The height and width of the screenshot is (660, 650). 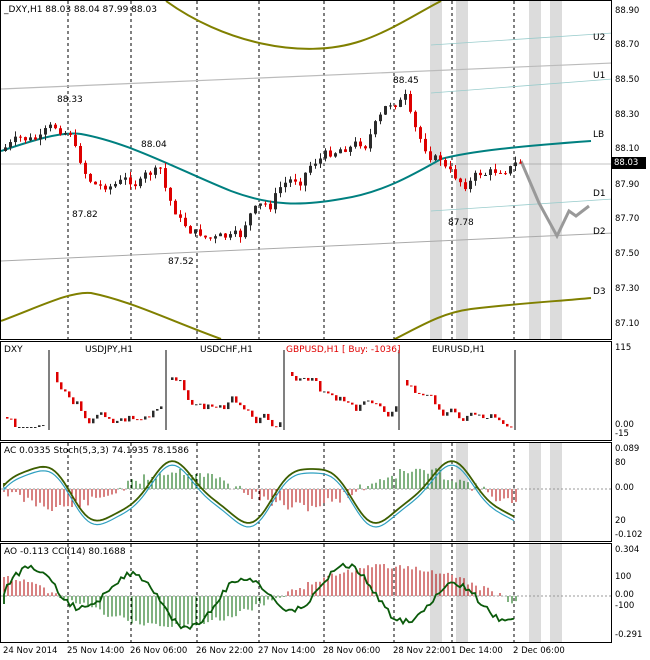 I want to click on stochastic-axis: 0.089 80 0.00 20 -0.102, so click(x=631, y=492).